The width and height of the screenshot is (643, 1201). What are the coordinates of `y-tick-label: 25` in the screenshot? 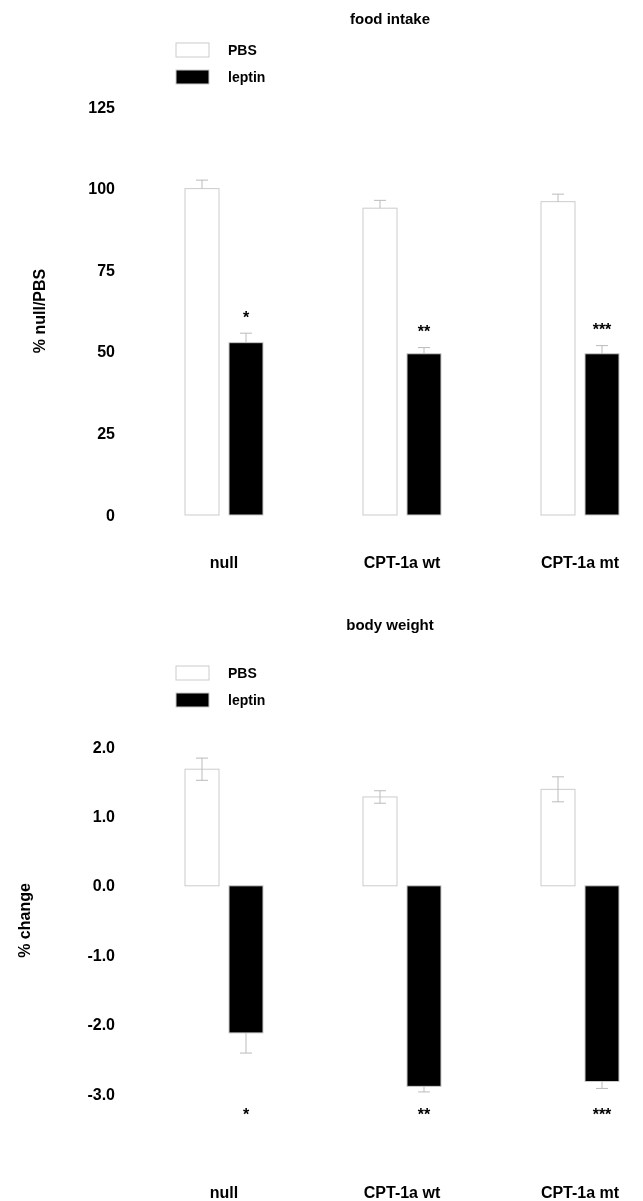 It's located at (106, 433).